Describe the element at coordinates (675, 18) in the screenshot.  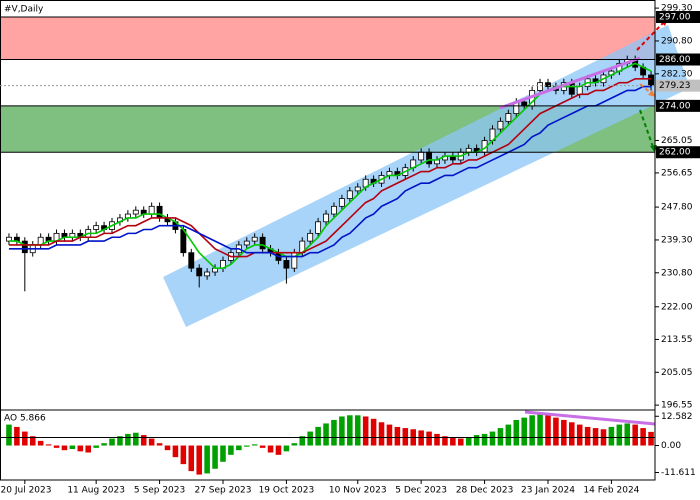
I see `level-label: 297.00` at that location.